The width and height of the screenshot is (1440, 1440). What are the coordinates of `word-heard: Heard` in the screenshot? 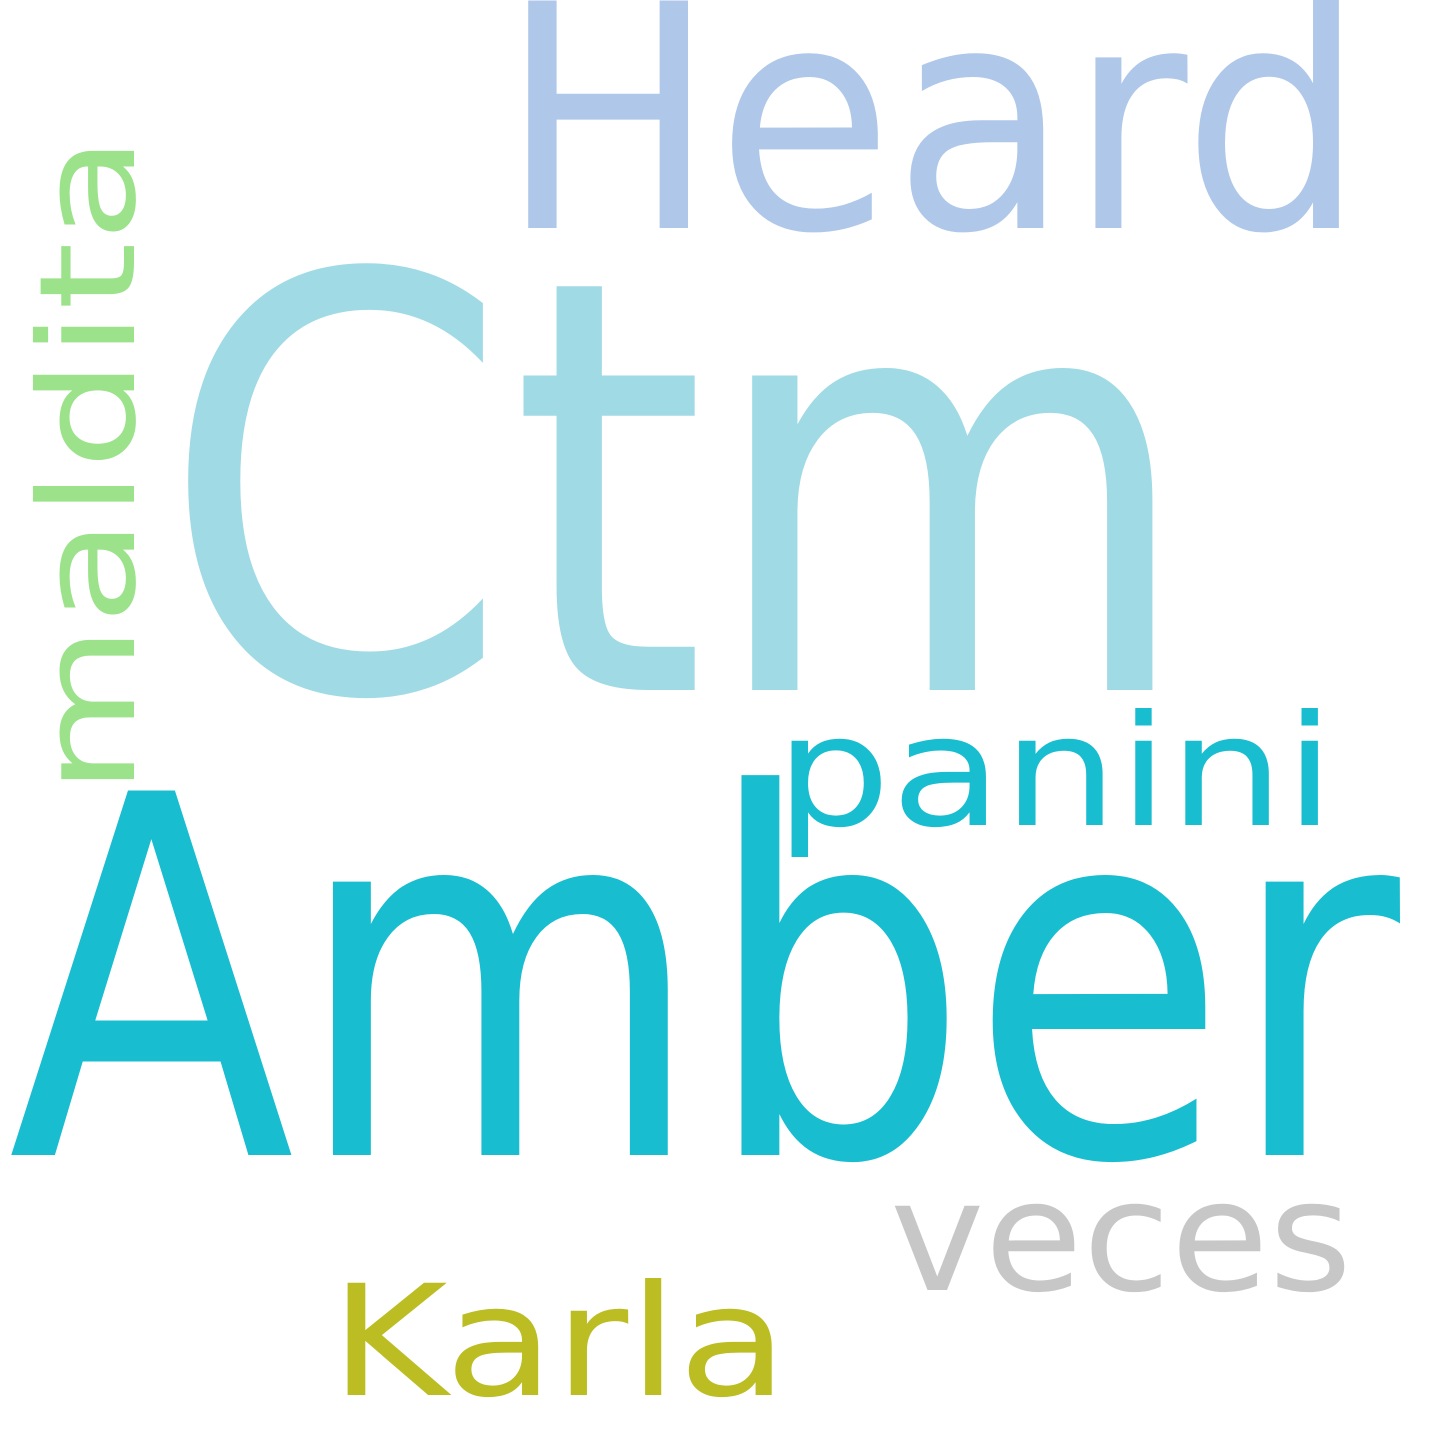 It's located at (932, 151).